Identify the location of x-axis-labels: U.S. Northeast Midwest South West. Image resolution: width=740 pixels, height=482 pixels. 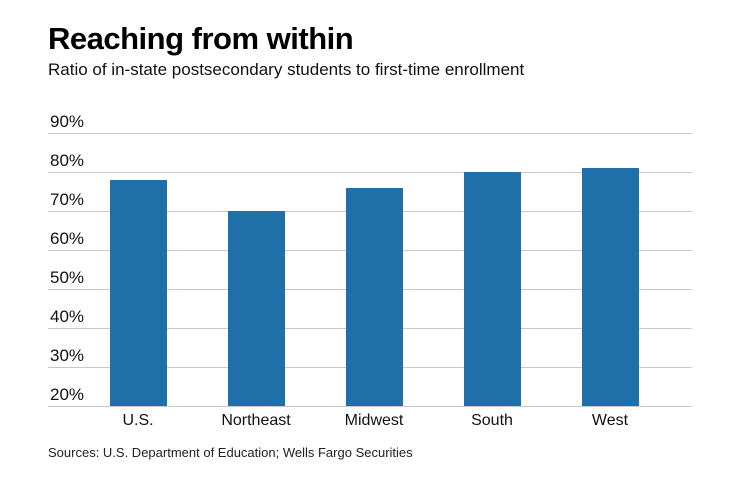
(370, 424).